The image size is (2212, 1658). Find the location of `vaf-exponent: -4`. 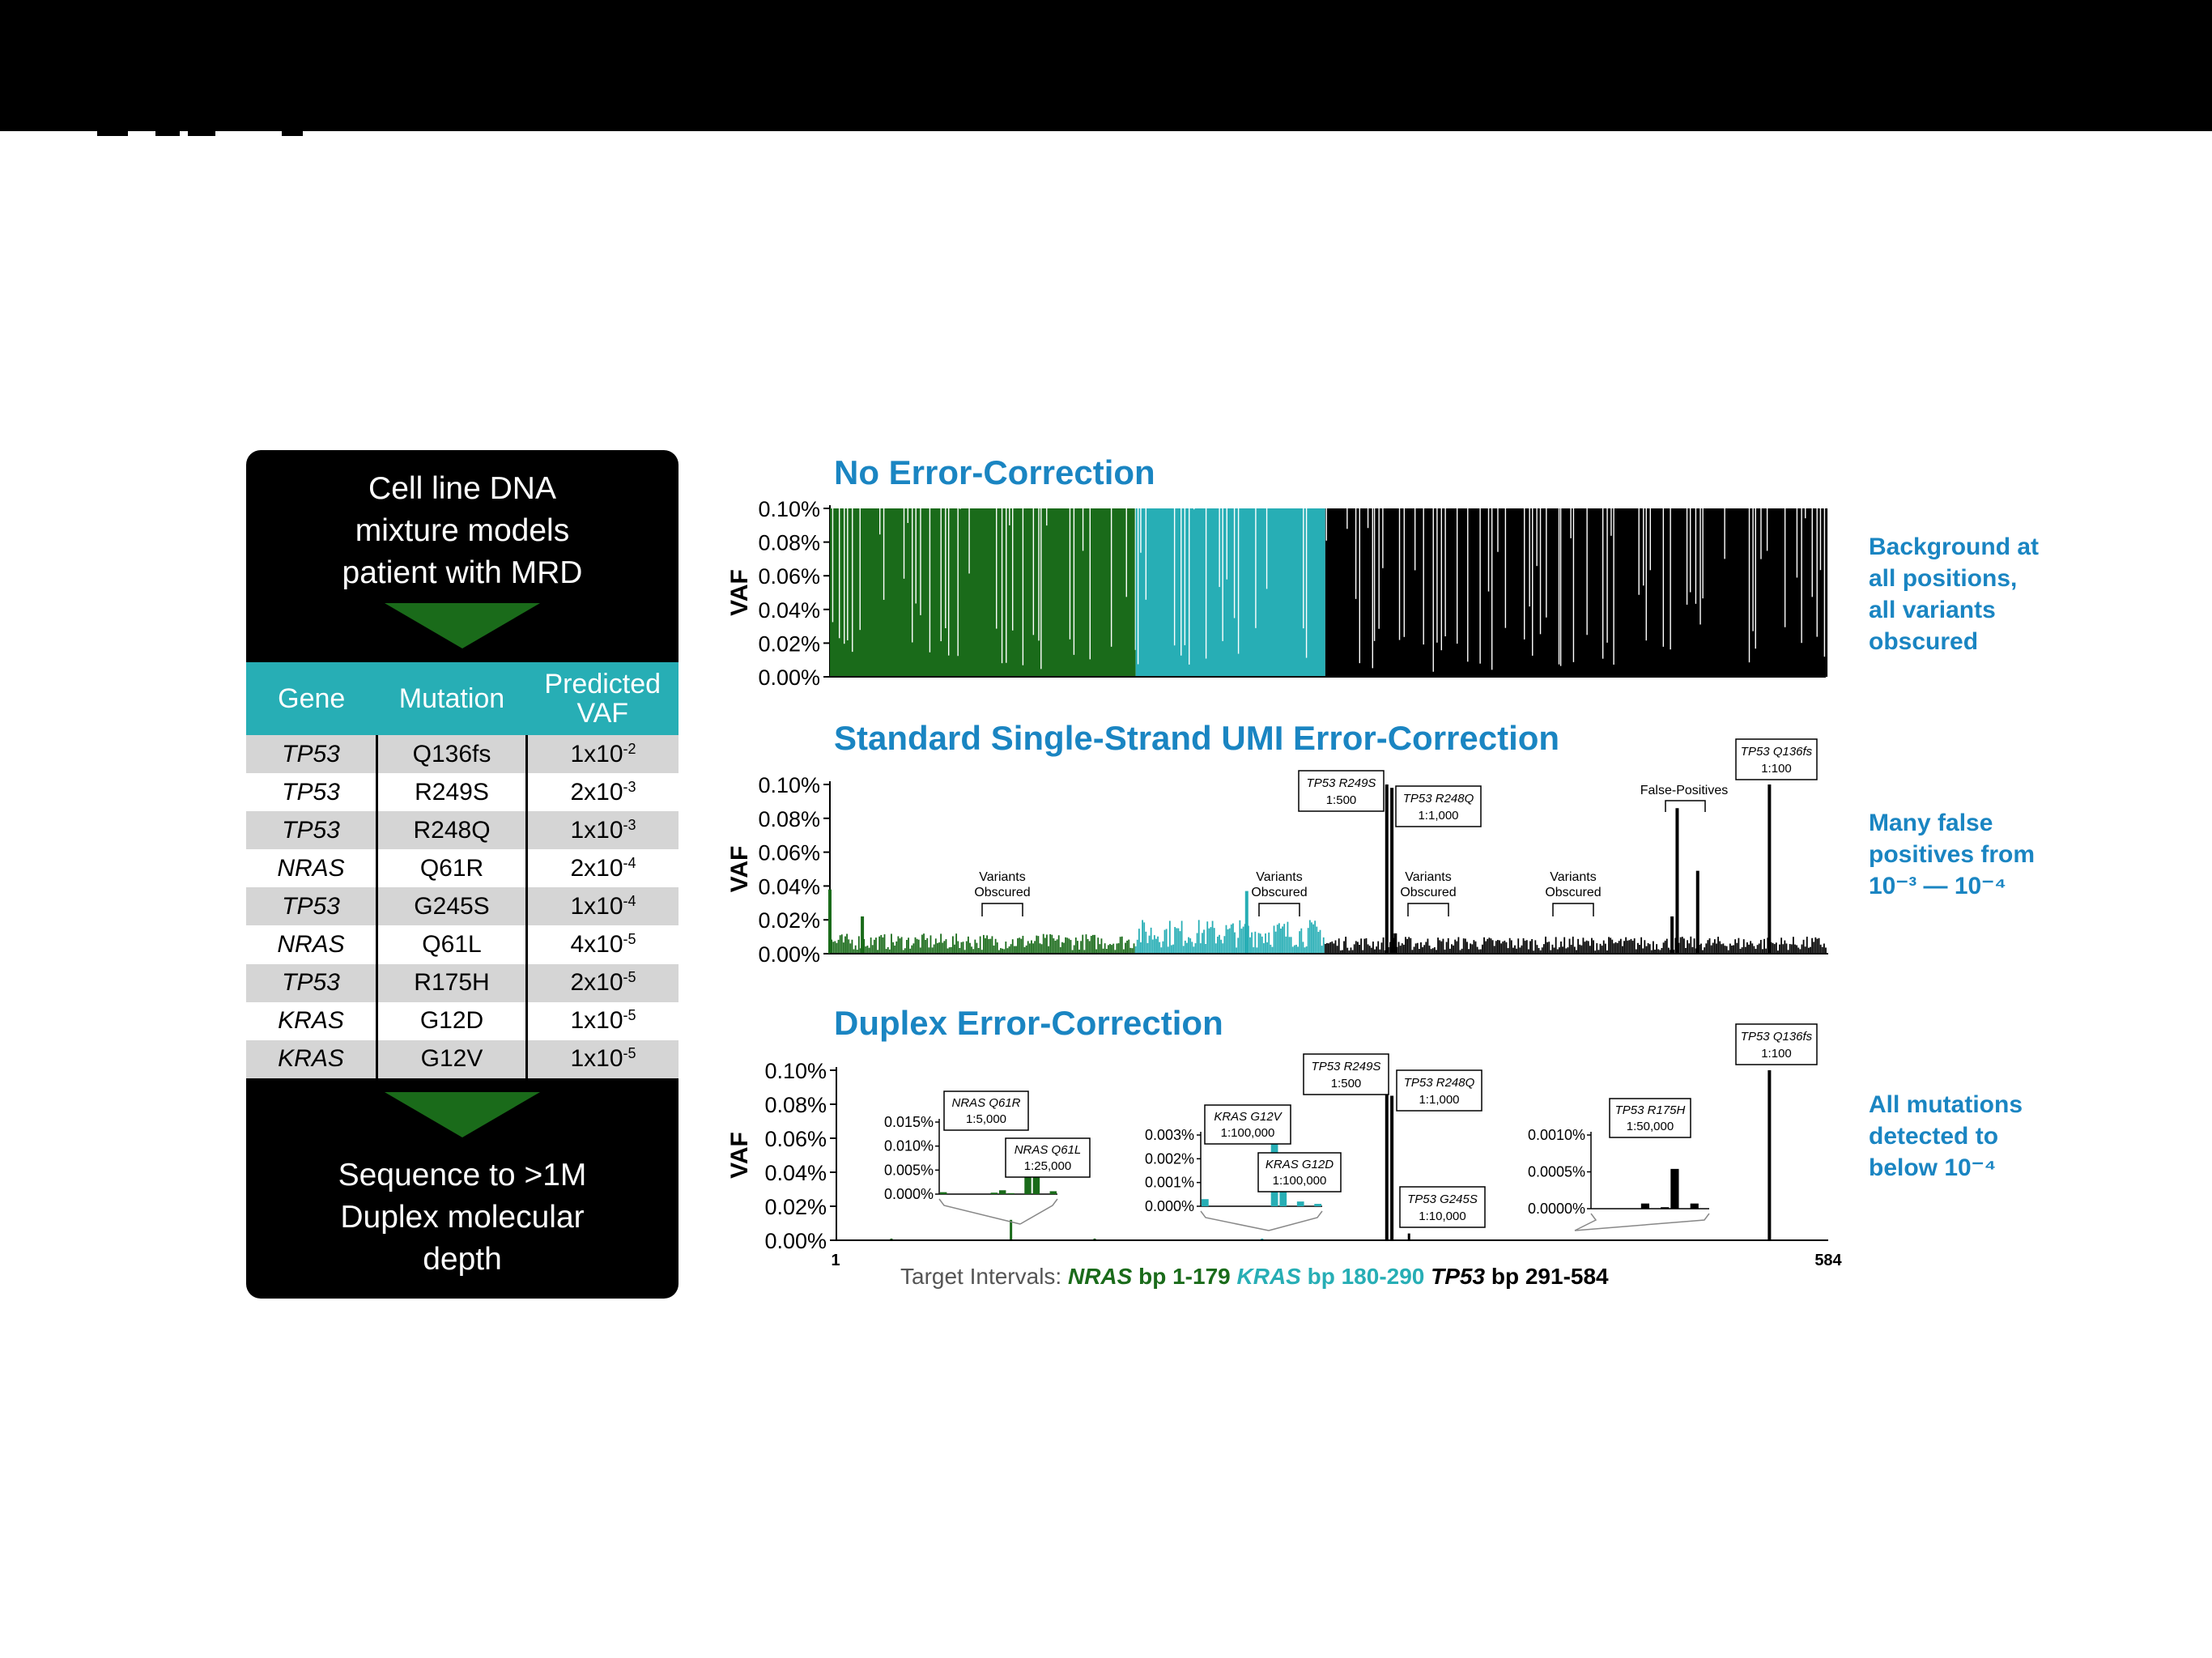

vaf-exponent: -4 is located at coordinates (630, 862).